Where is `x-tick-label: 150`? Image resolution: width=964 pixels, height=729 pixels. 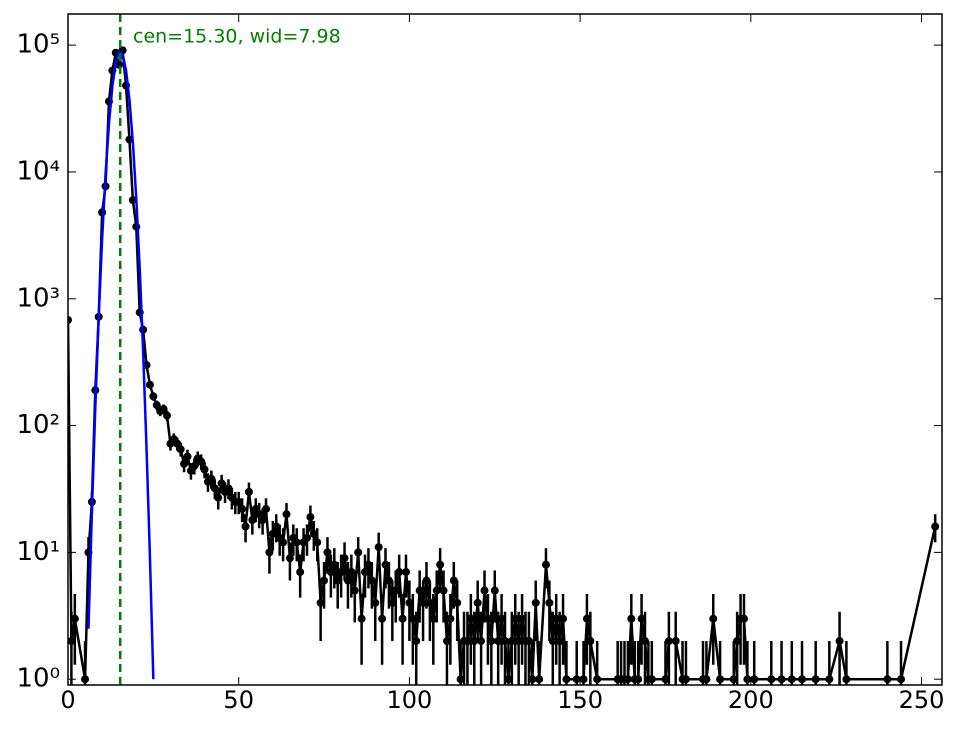 x-tick-label: 150 is located at coordinates (580, 700).